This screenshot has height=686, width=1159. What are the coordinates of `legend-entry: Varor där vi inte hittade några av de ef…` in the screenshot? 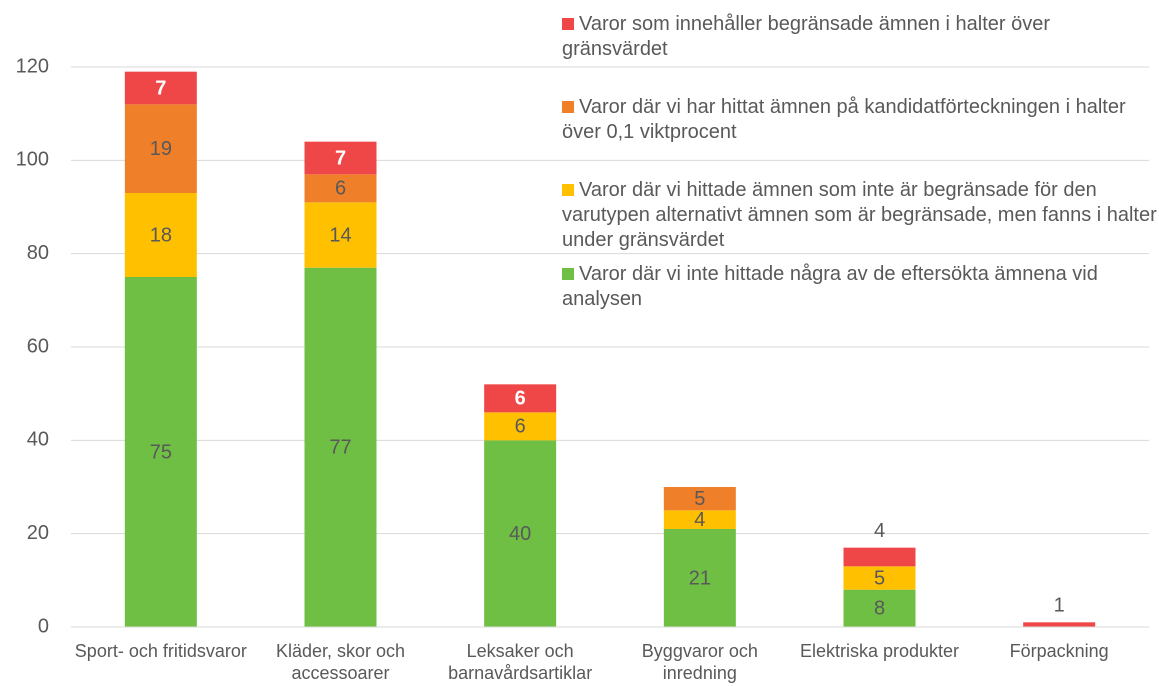 It's located at (859, 287).